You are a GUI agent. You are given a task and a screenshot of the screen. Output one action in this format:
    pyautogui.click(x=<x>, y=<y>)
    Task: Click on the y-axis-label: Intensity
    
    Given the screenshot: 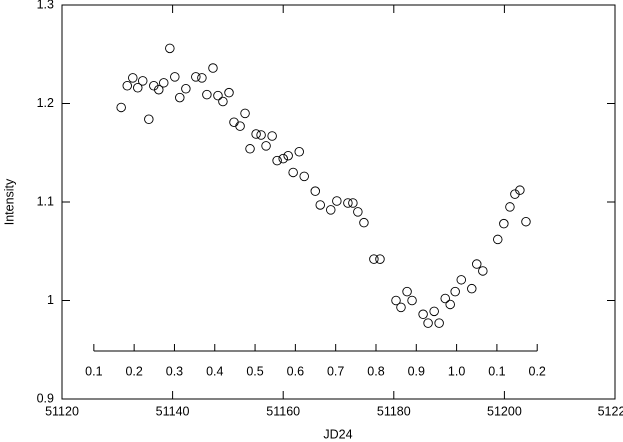 What is the action you would take?
    pyautogui.click(x=9, y=201)
    